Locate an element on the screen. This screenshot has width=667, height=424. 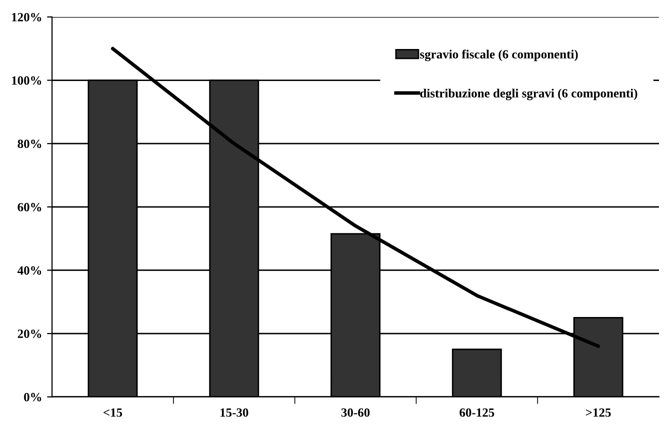
y-tick-label: 80% is located at coordinates (30, 144).